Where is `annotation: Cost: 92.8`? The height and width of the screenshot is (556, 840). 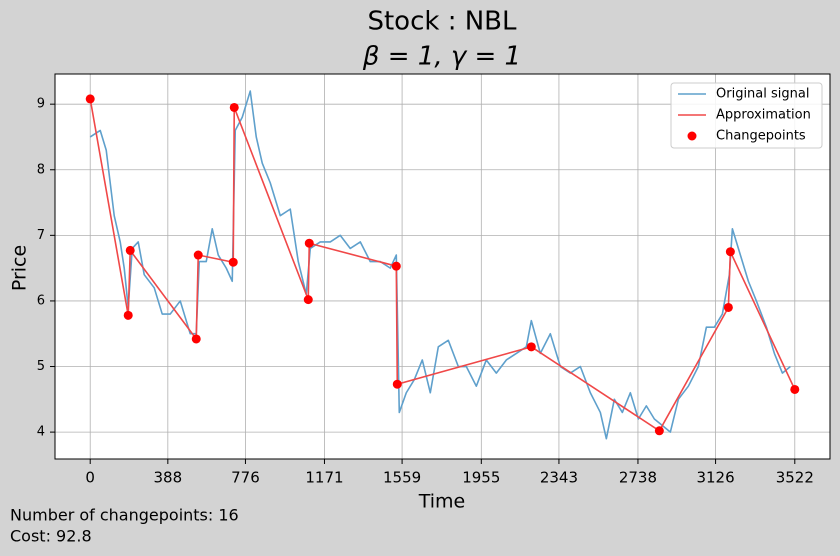 annotation: Cost: 92.8 is located at coordinates (51, 536).